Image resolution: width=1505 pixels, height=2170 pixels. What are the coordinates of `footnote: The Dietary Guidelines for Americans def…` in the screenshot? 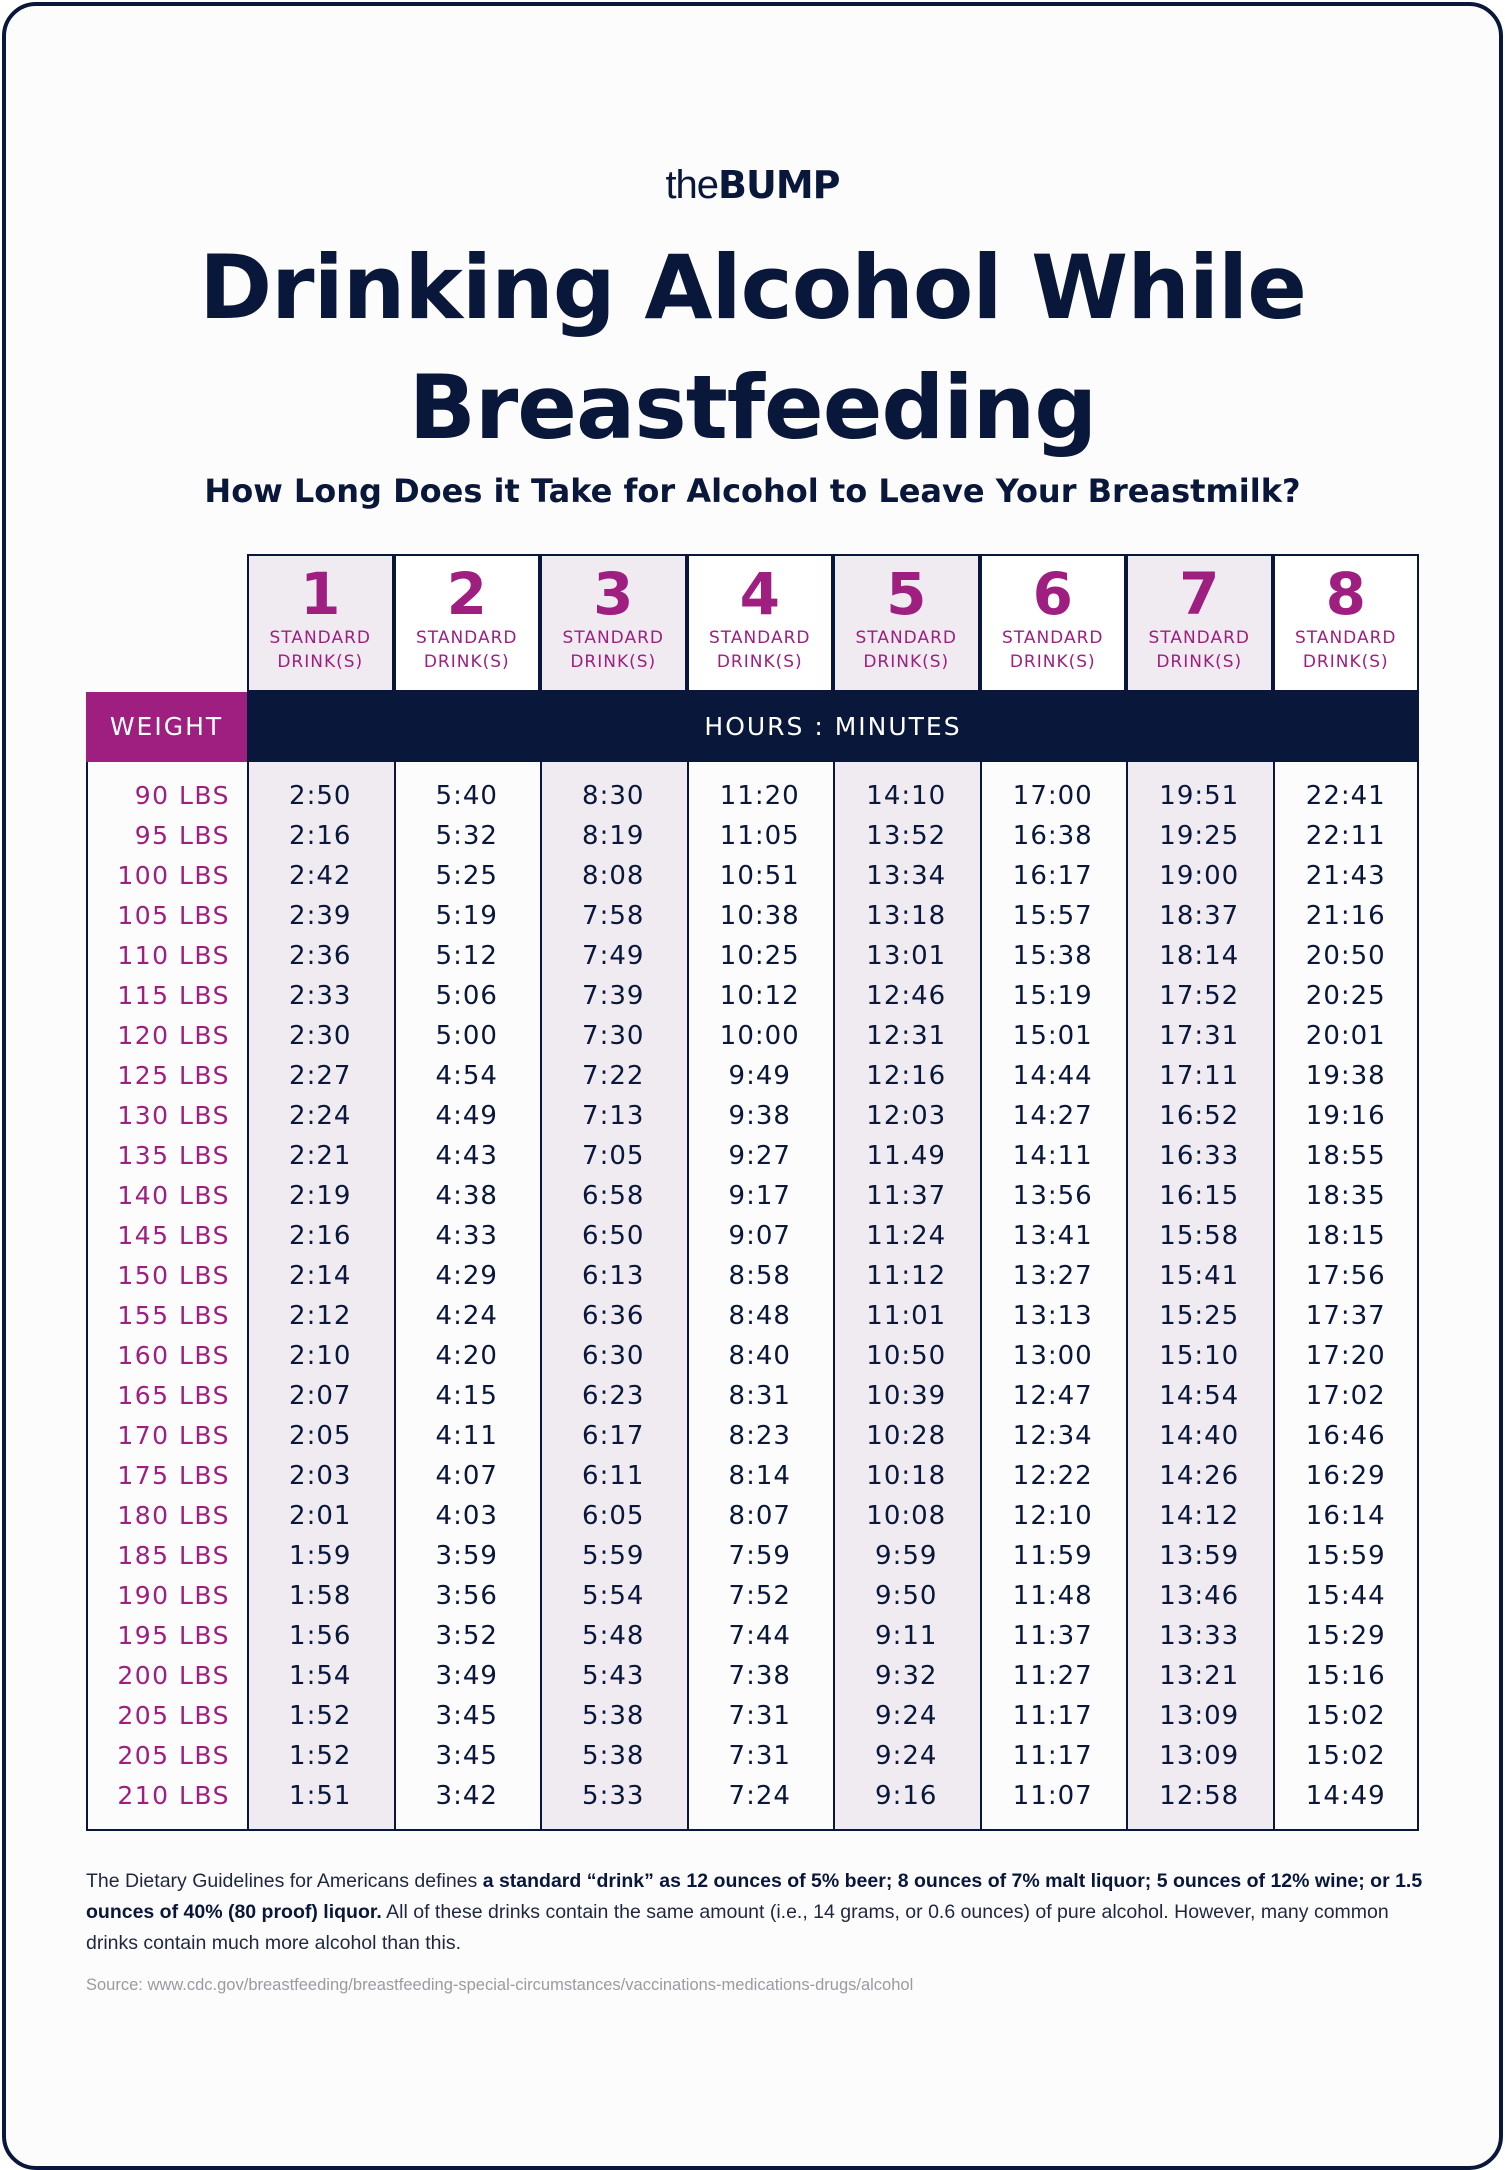 It's located at (756, 1912).